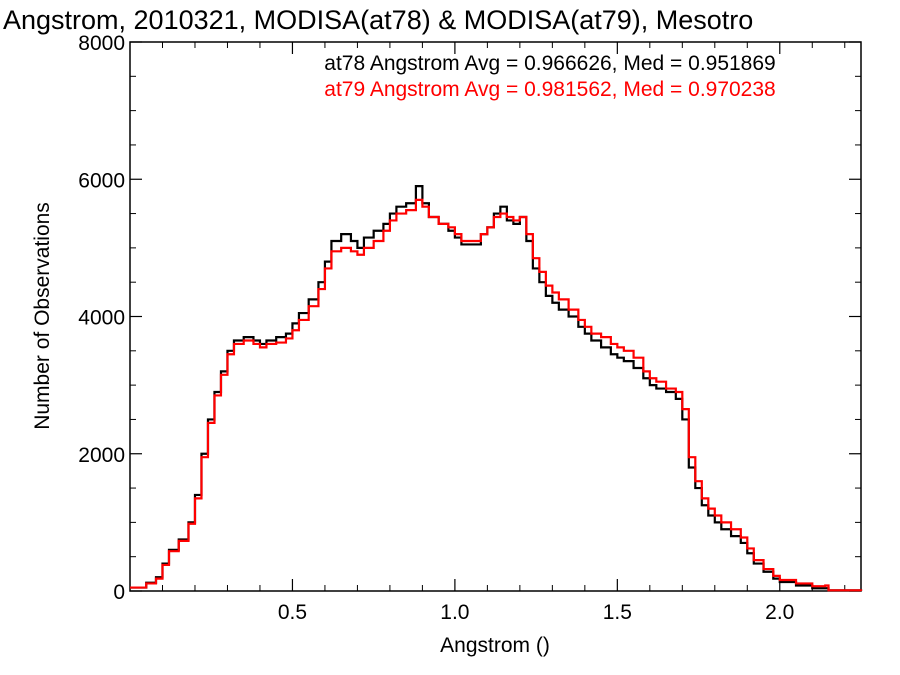 The height and width of the screenshot is (675, 900). Describe the element at coordinates (101, 43) in the screenshot. I see `y-tick-label: 8000` at that location.